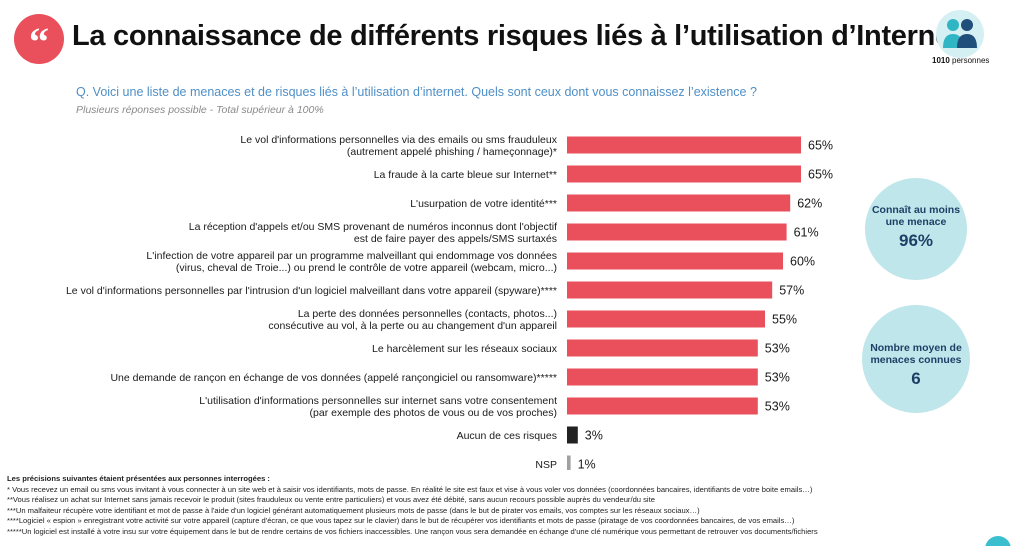  Describe the element at coordinates (806, 233) in the screenshot. I see `value-label: 61%` at that location.